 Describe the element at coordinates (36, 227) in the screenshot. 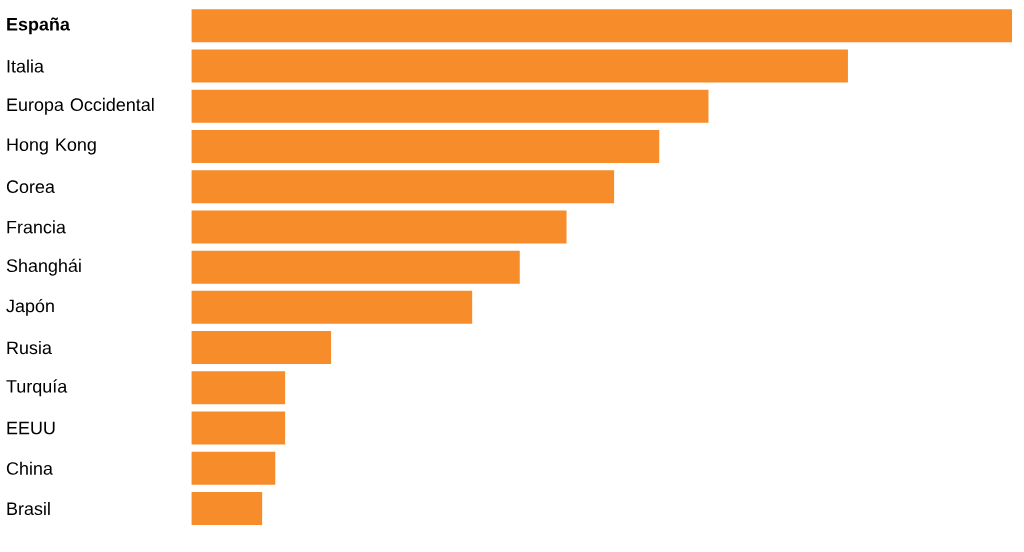

I see `y-tick-label: Francia` at that location.